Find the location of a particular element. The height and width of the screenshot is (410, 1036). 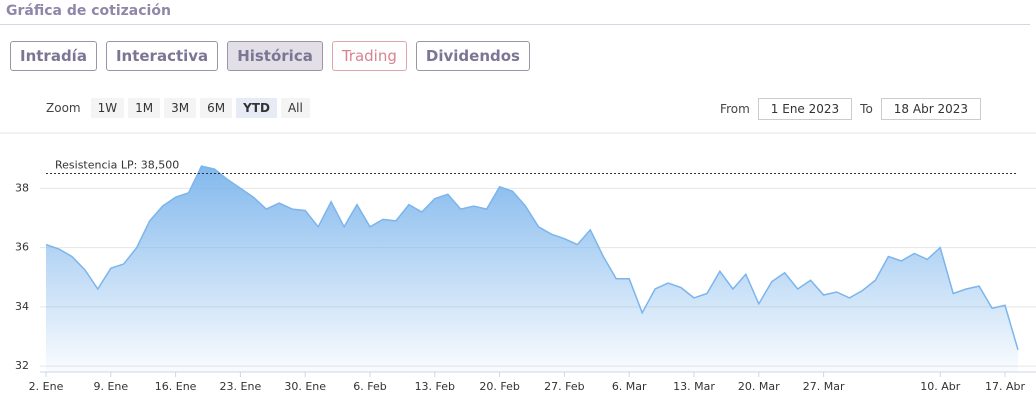

x-tick-label: 6. Mar is located at coordinates (629, 386).